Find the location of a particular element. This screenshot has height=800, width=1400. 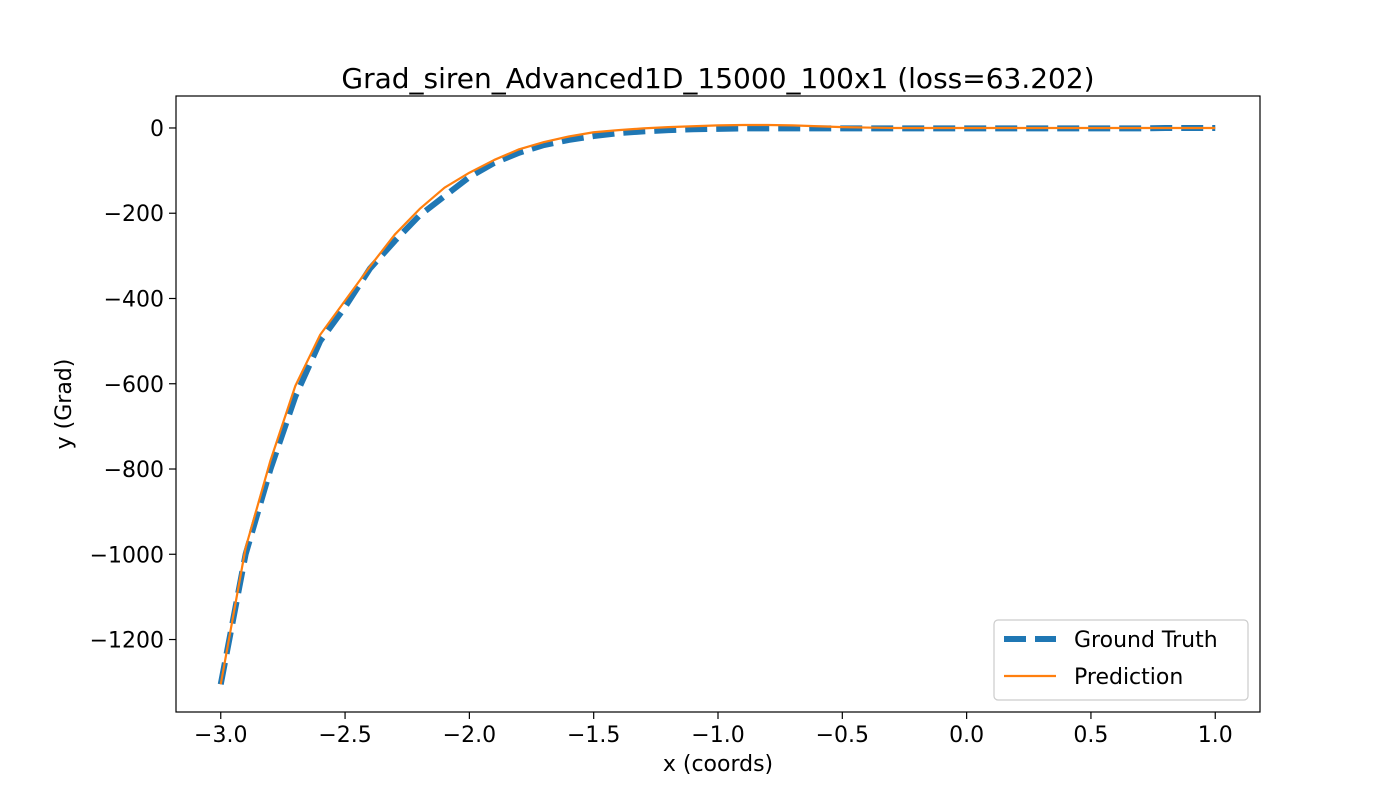

x-tick-label: 0.5 is located at coordinates (1090, 735).